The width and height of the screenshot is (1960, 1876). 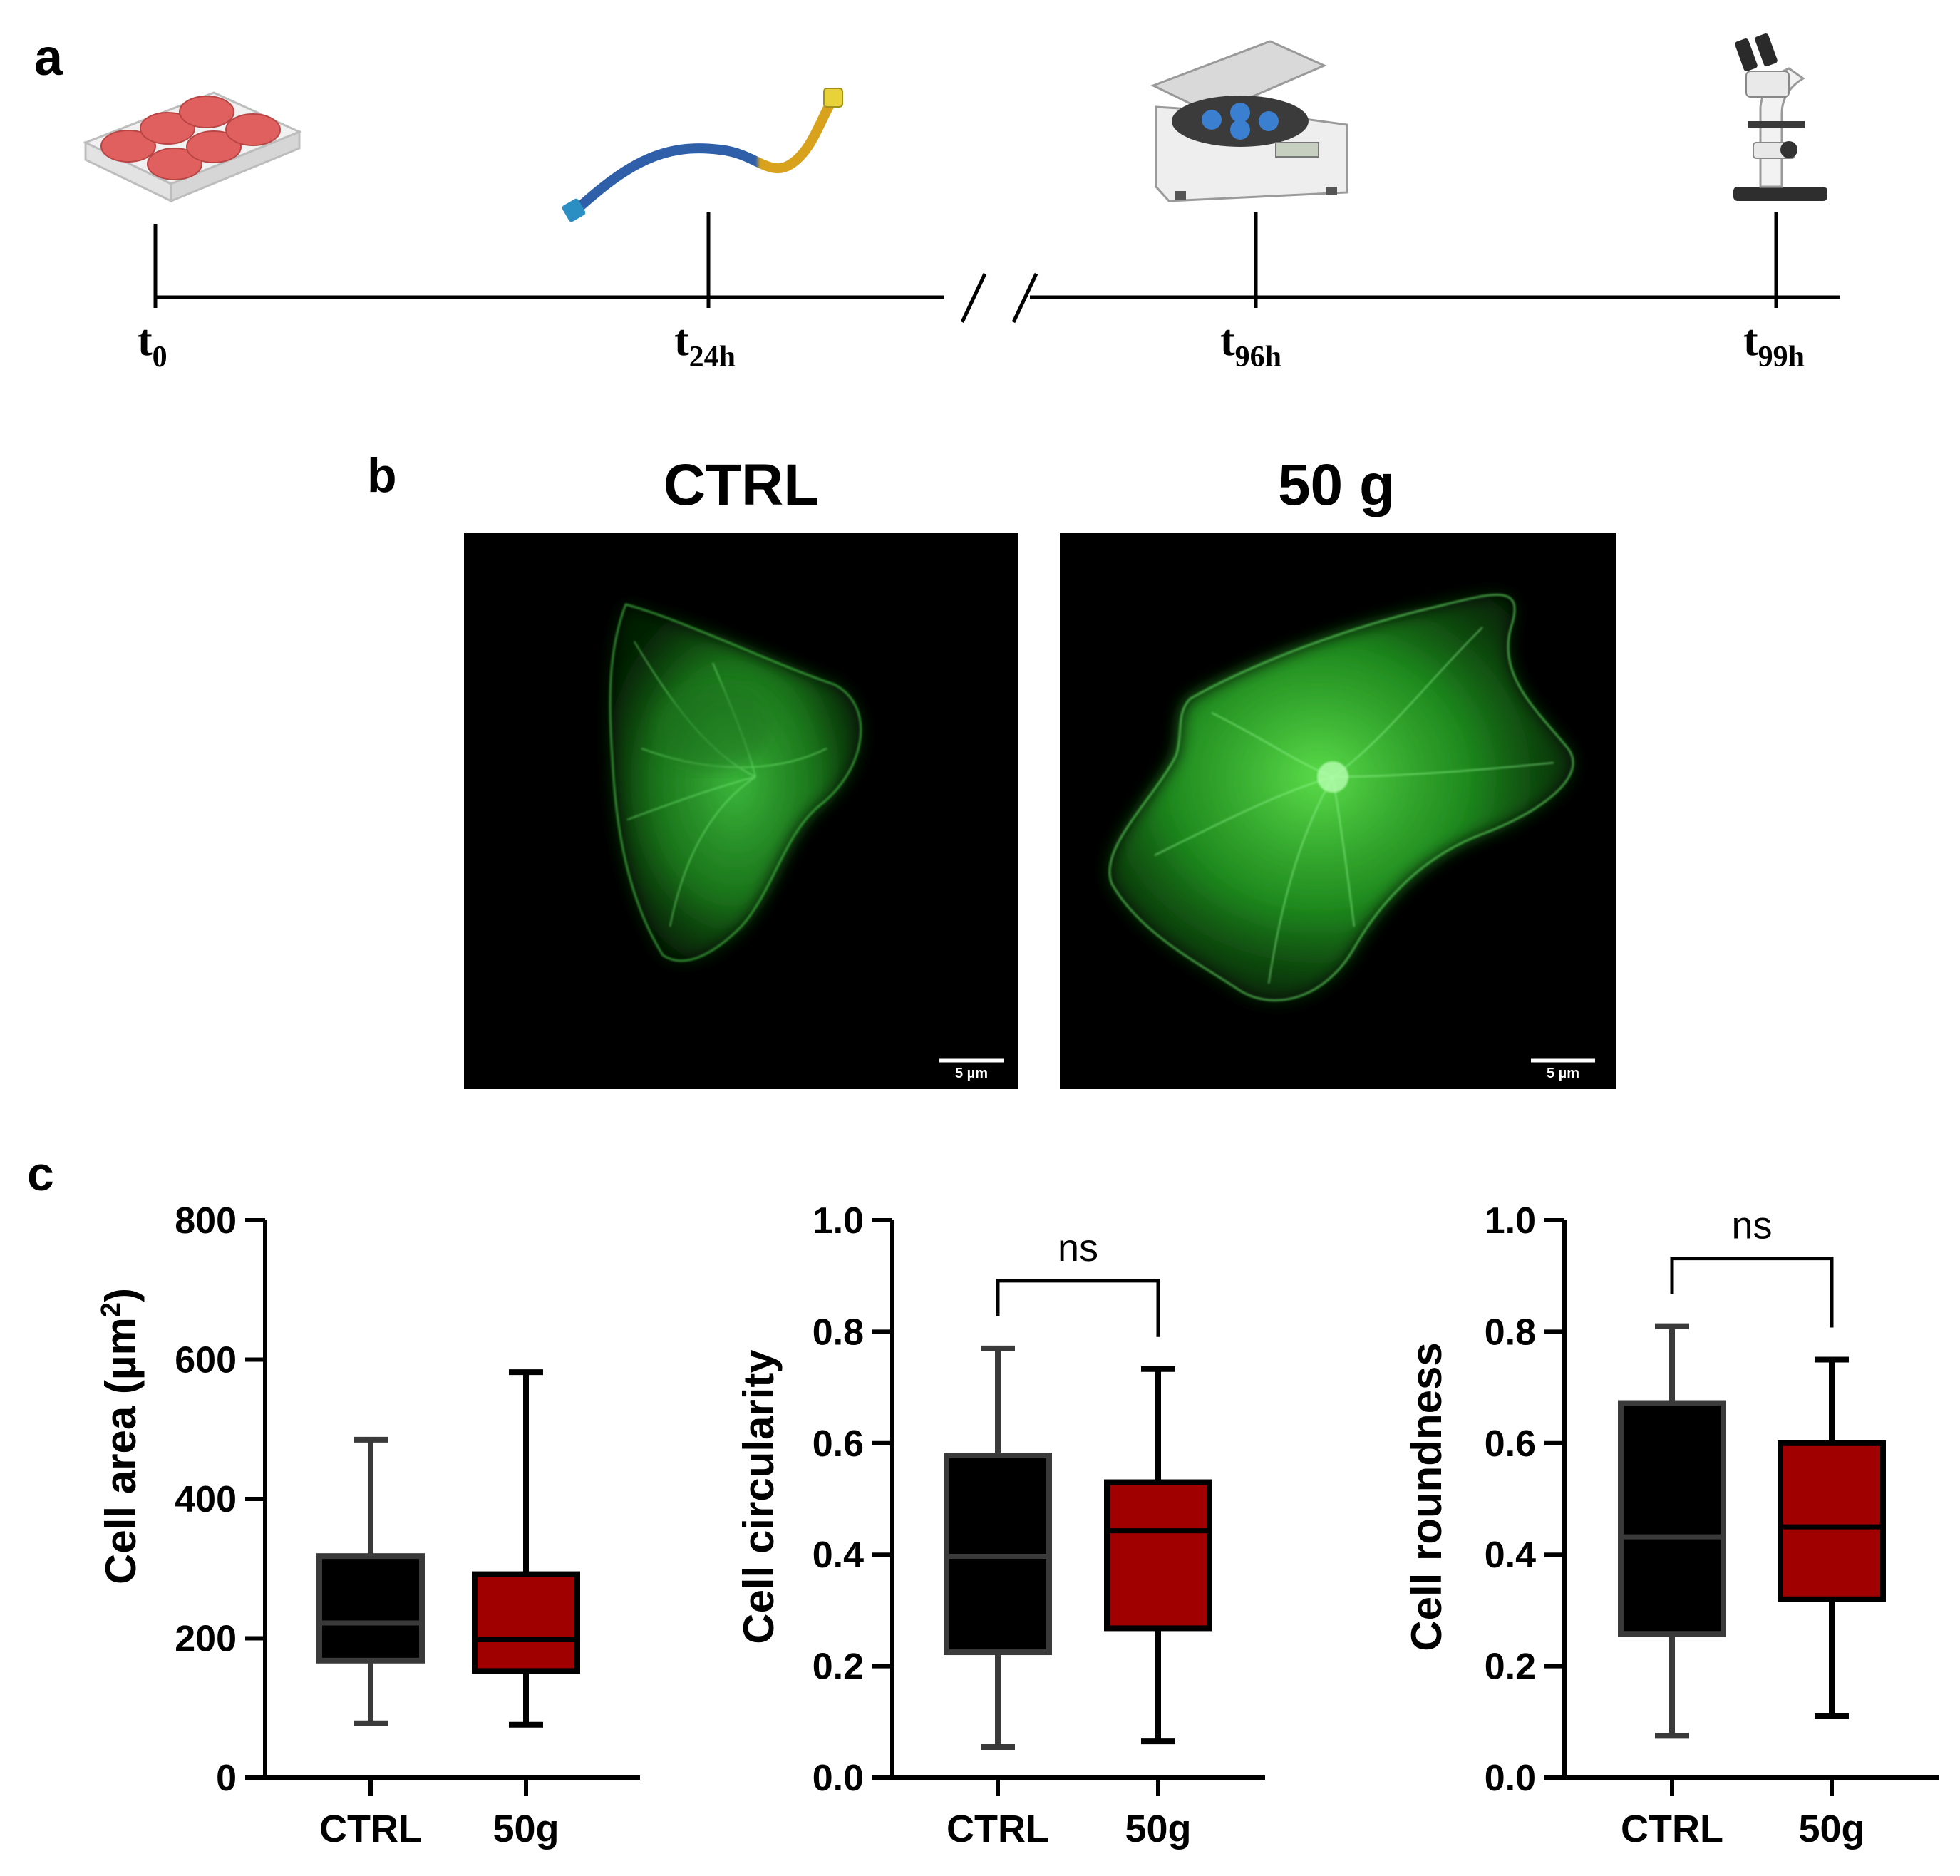 I want to click on timeline-axis, so click(x=997, y=268).